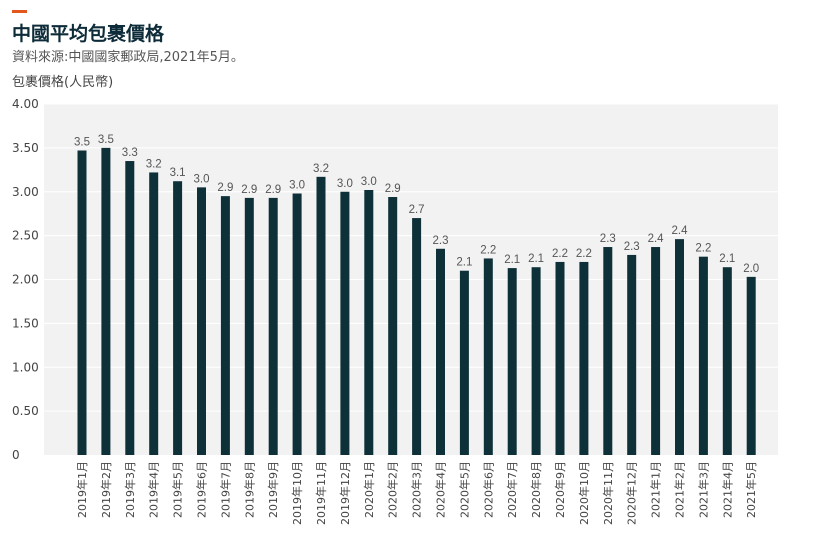 This screenshot has height=549, width=826. Describe the element at coordinates (19, 11) in the screenshot. I see `accent-bar` at that location.